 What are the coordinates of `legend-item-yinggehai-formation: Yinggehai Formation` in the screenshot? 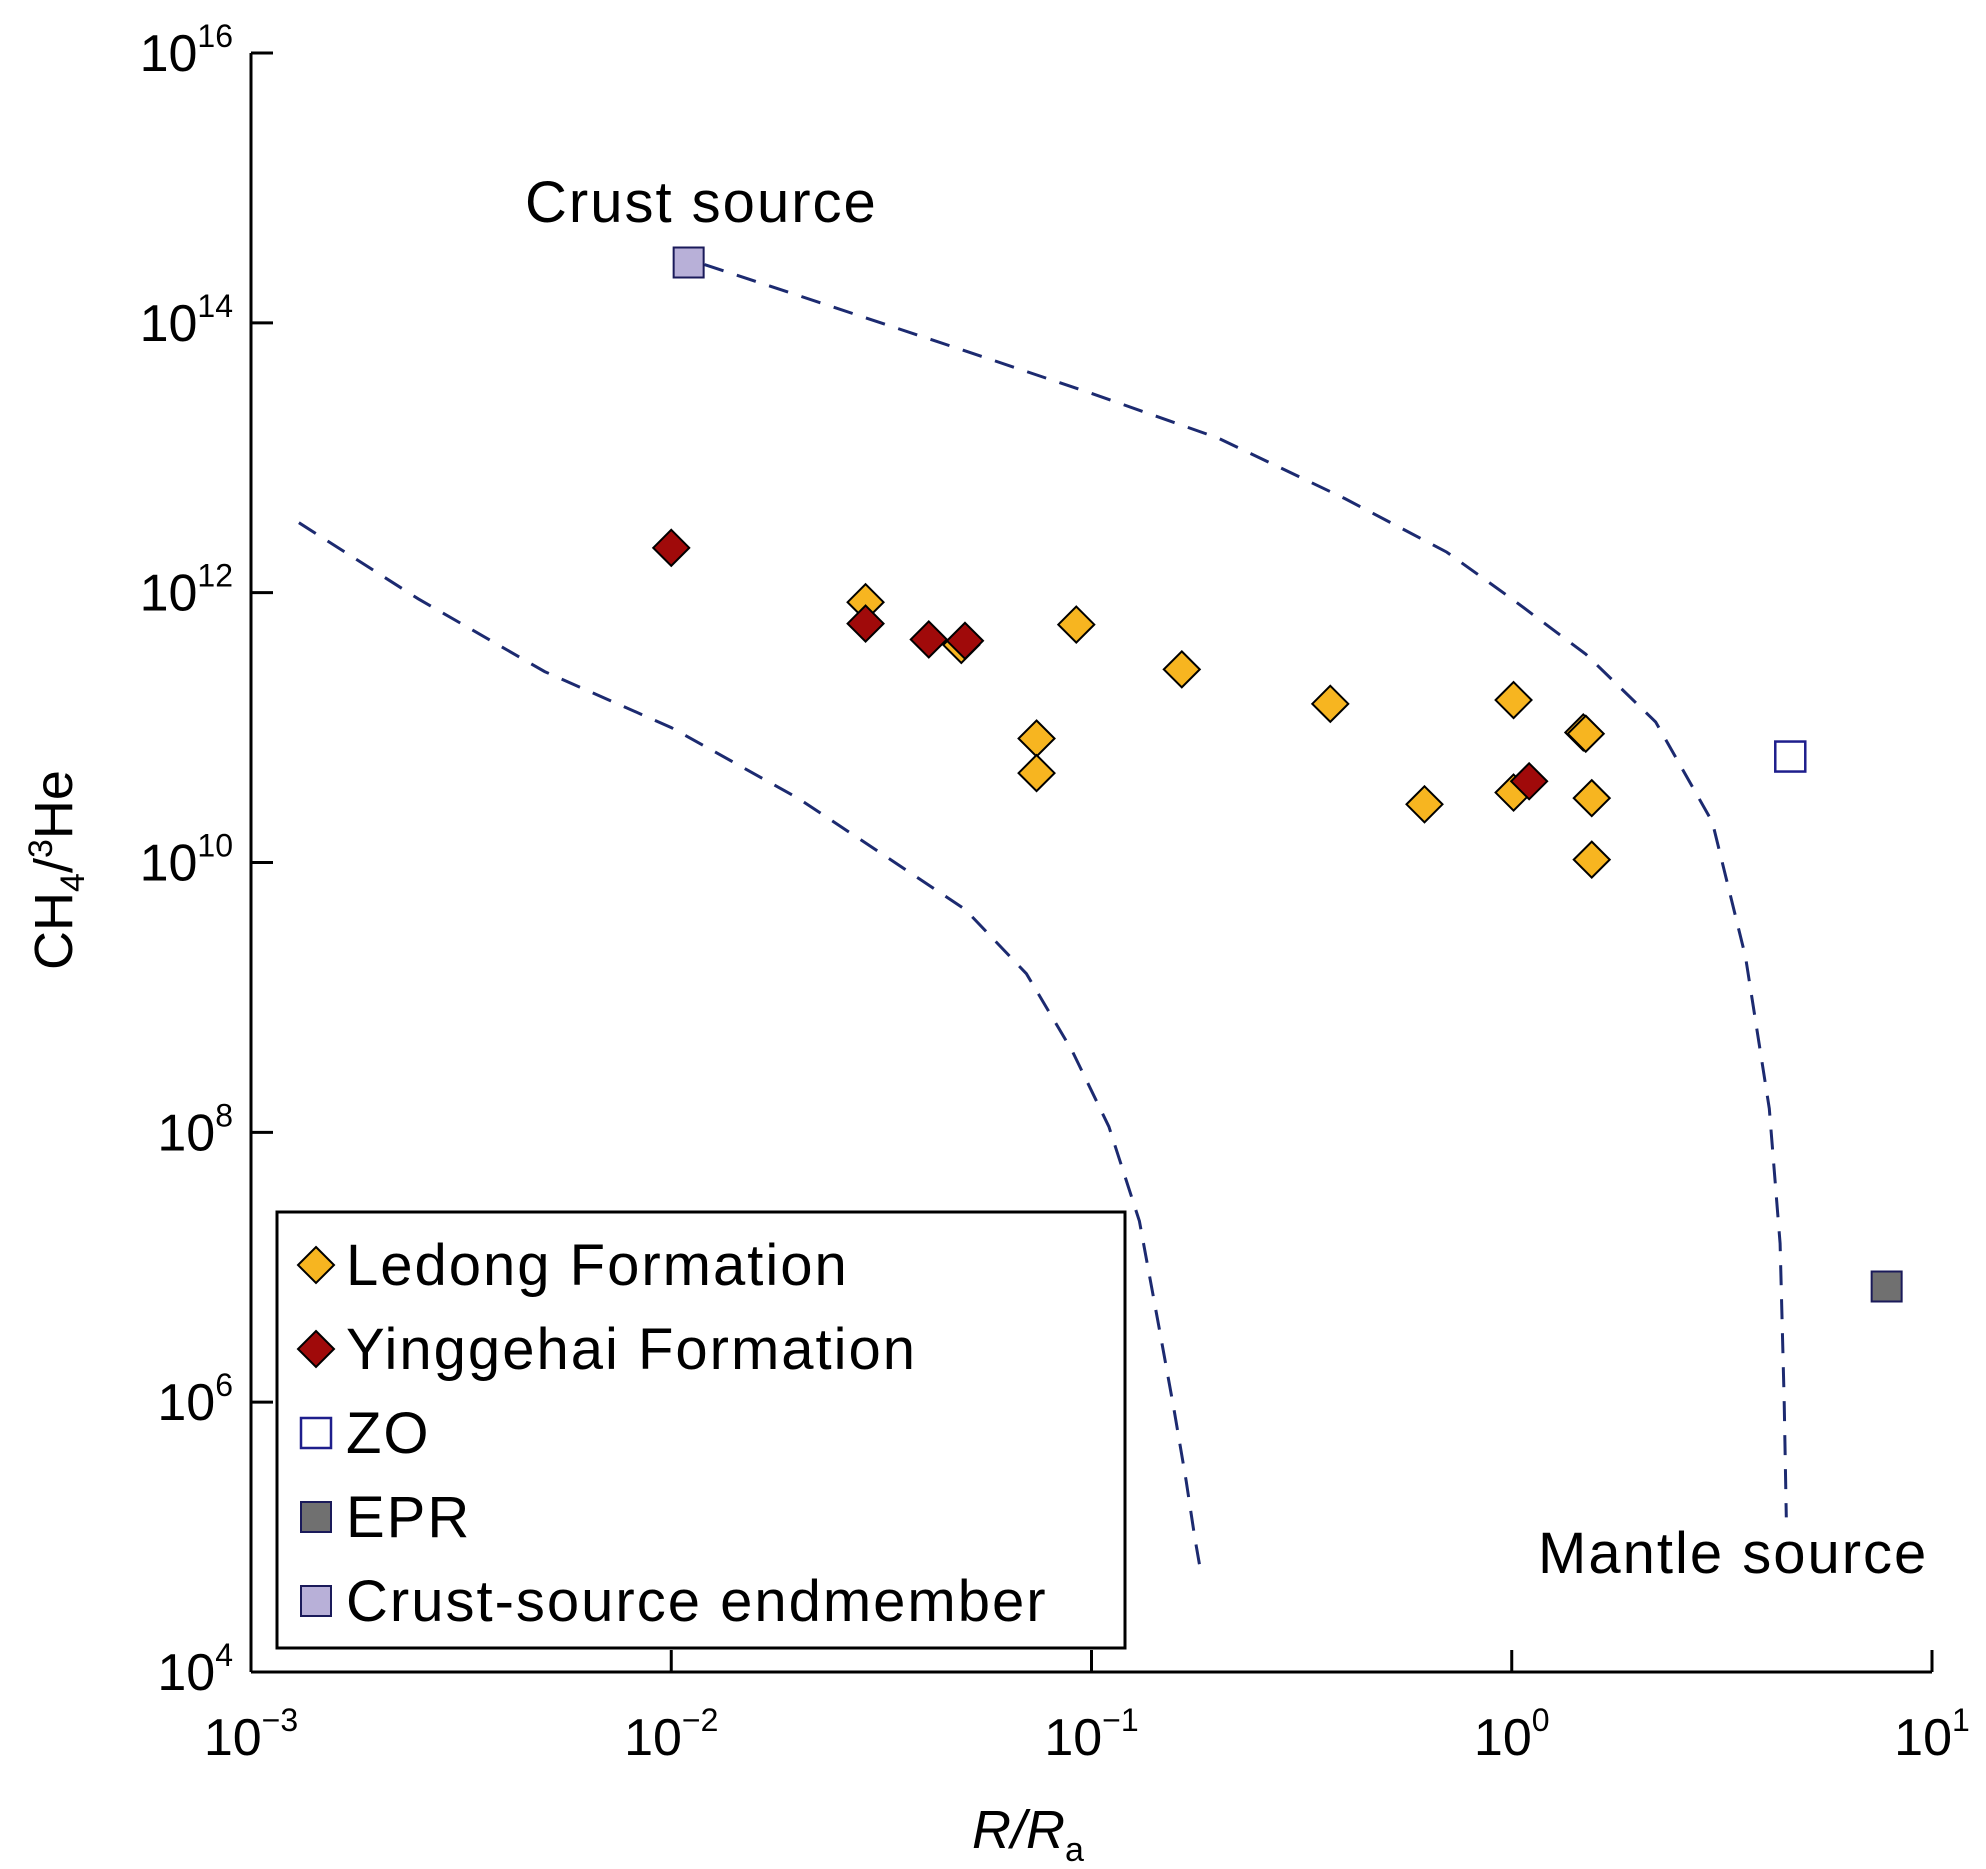 It's located at (606, 1349).